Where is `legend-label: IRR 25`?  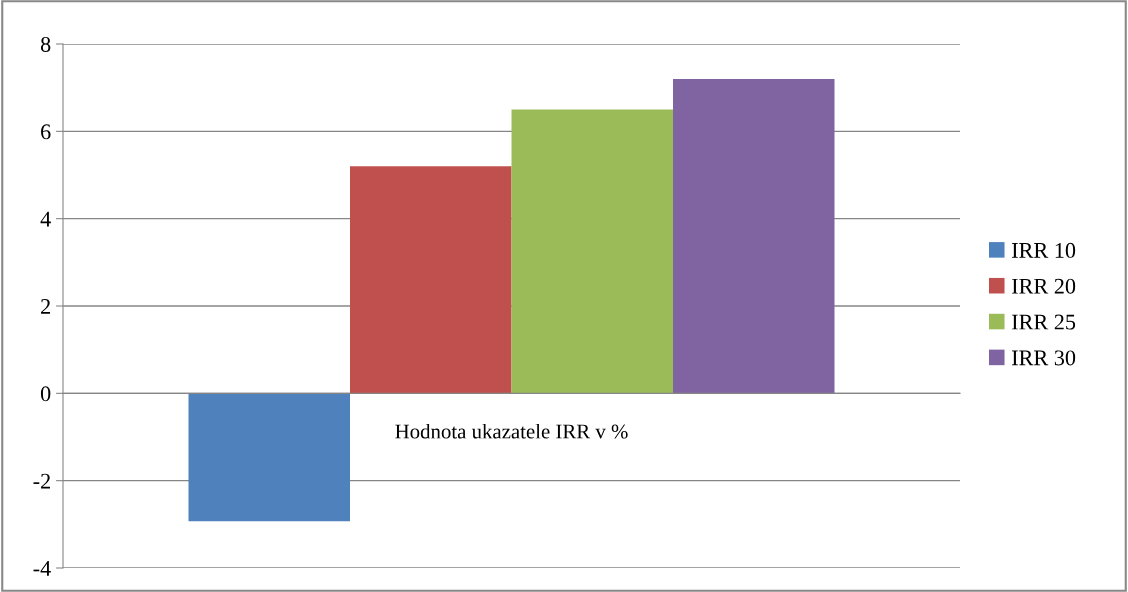
legend-label: IRR 25 is located at coordinates (1043, 322).